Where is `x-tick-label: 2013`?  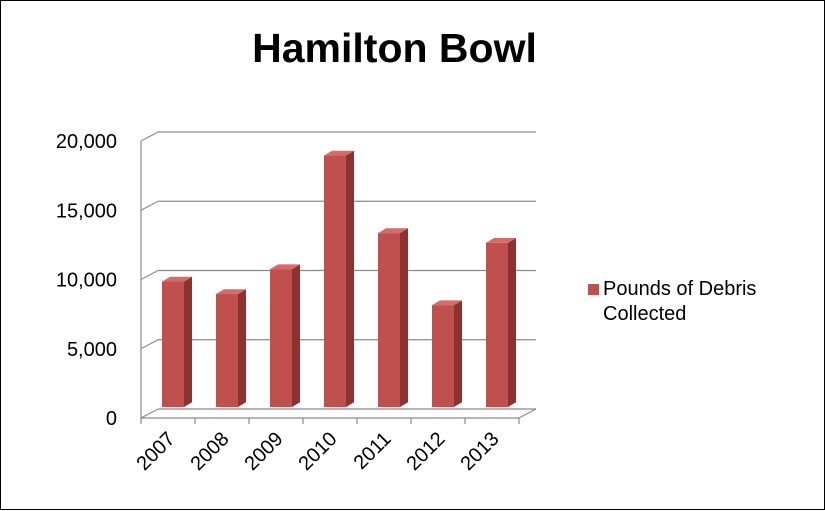
x-tick-label: 2013 is located at coordinates (480, 451).